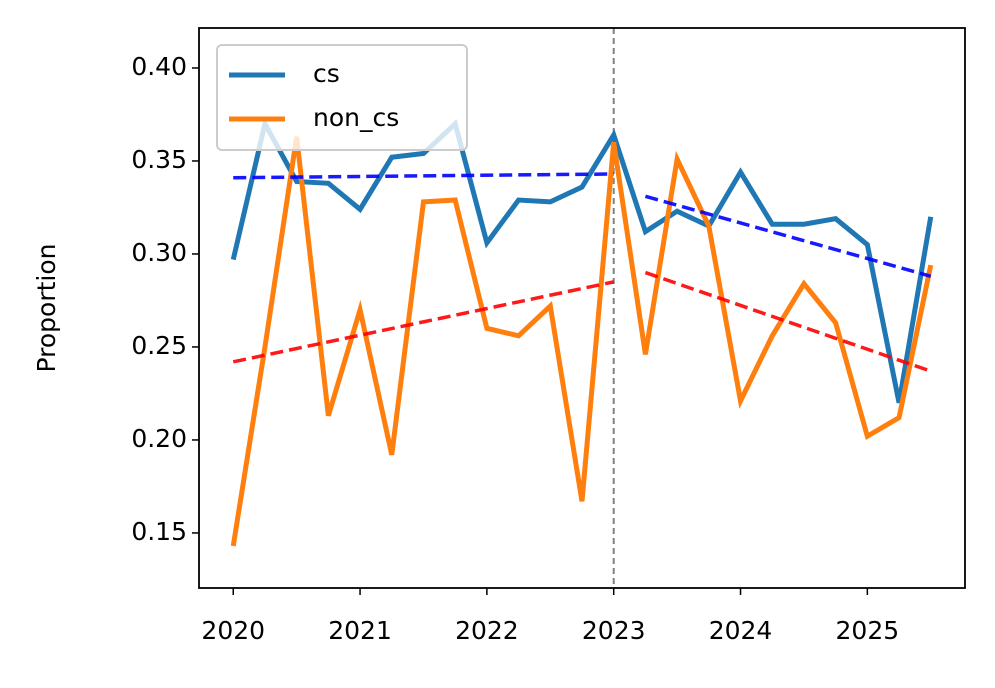 This screenshot has height=688, width=995. I want to click on x-tick-label: 2023, so click(614, 630).